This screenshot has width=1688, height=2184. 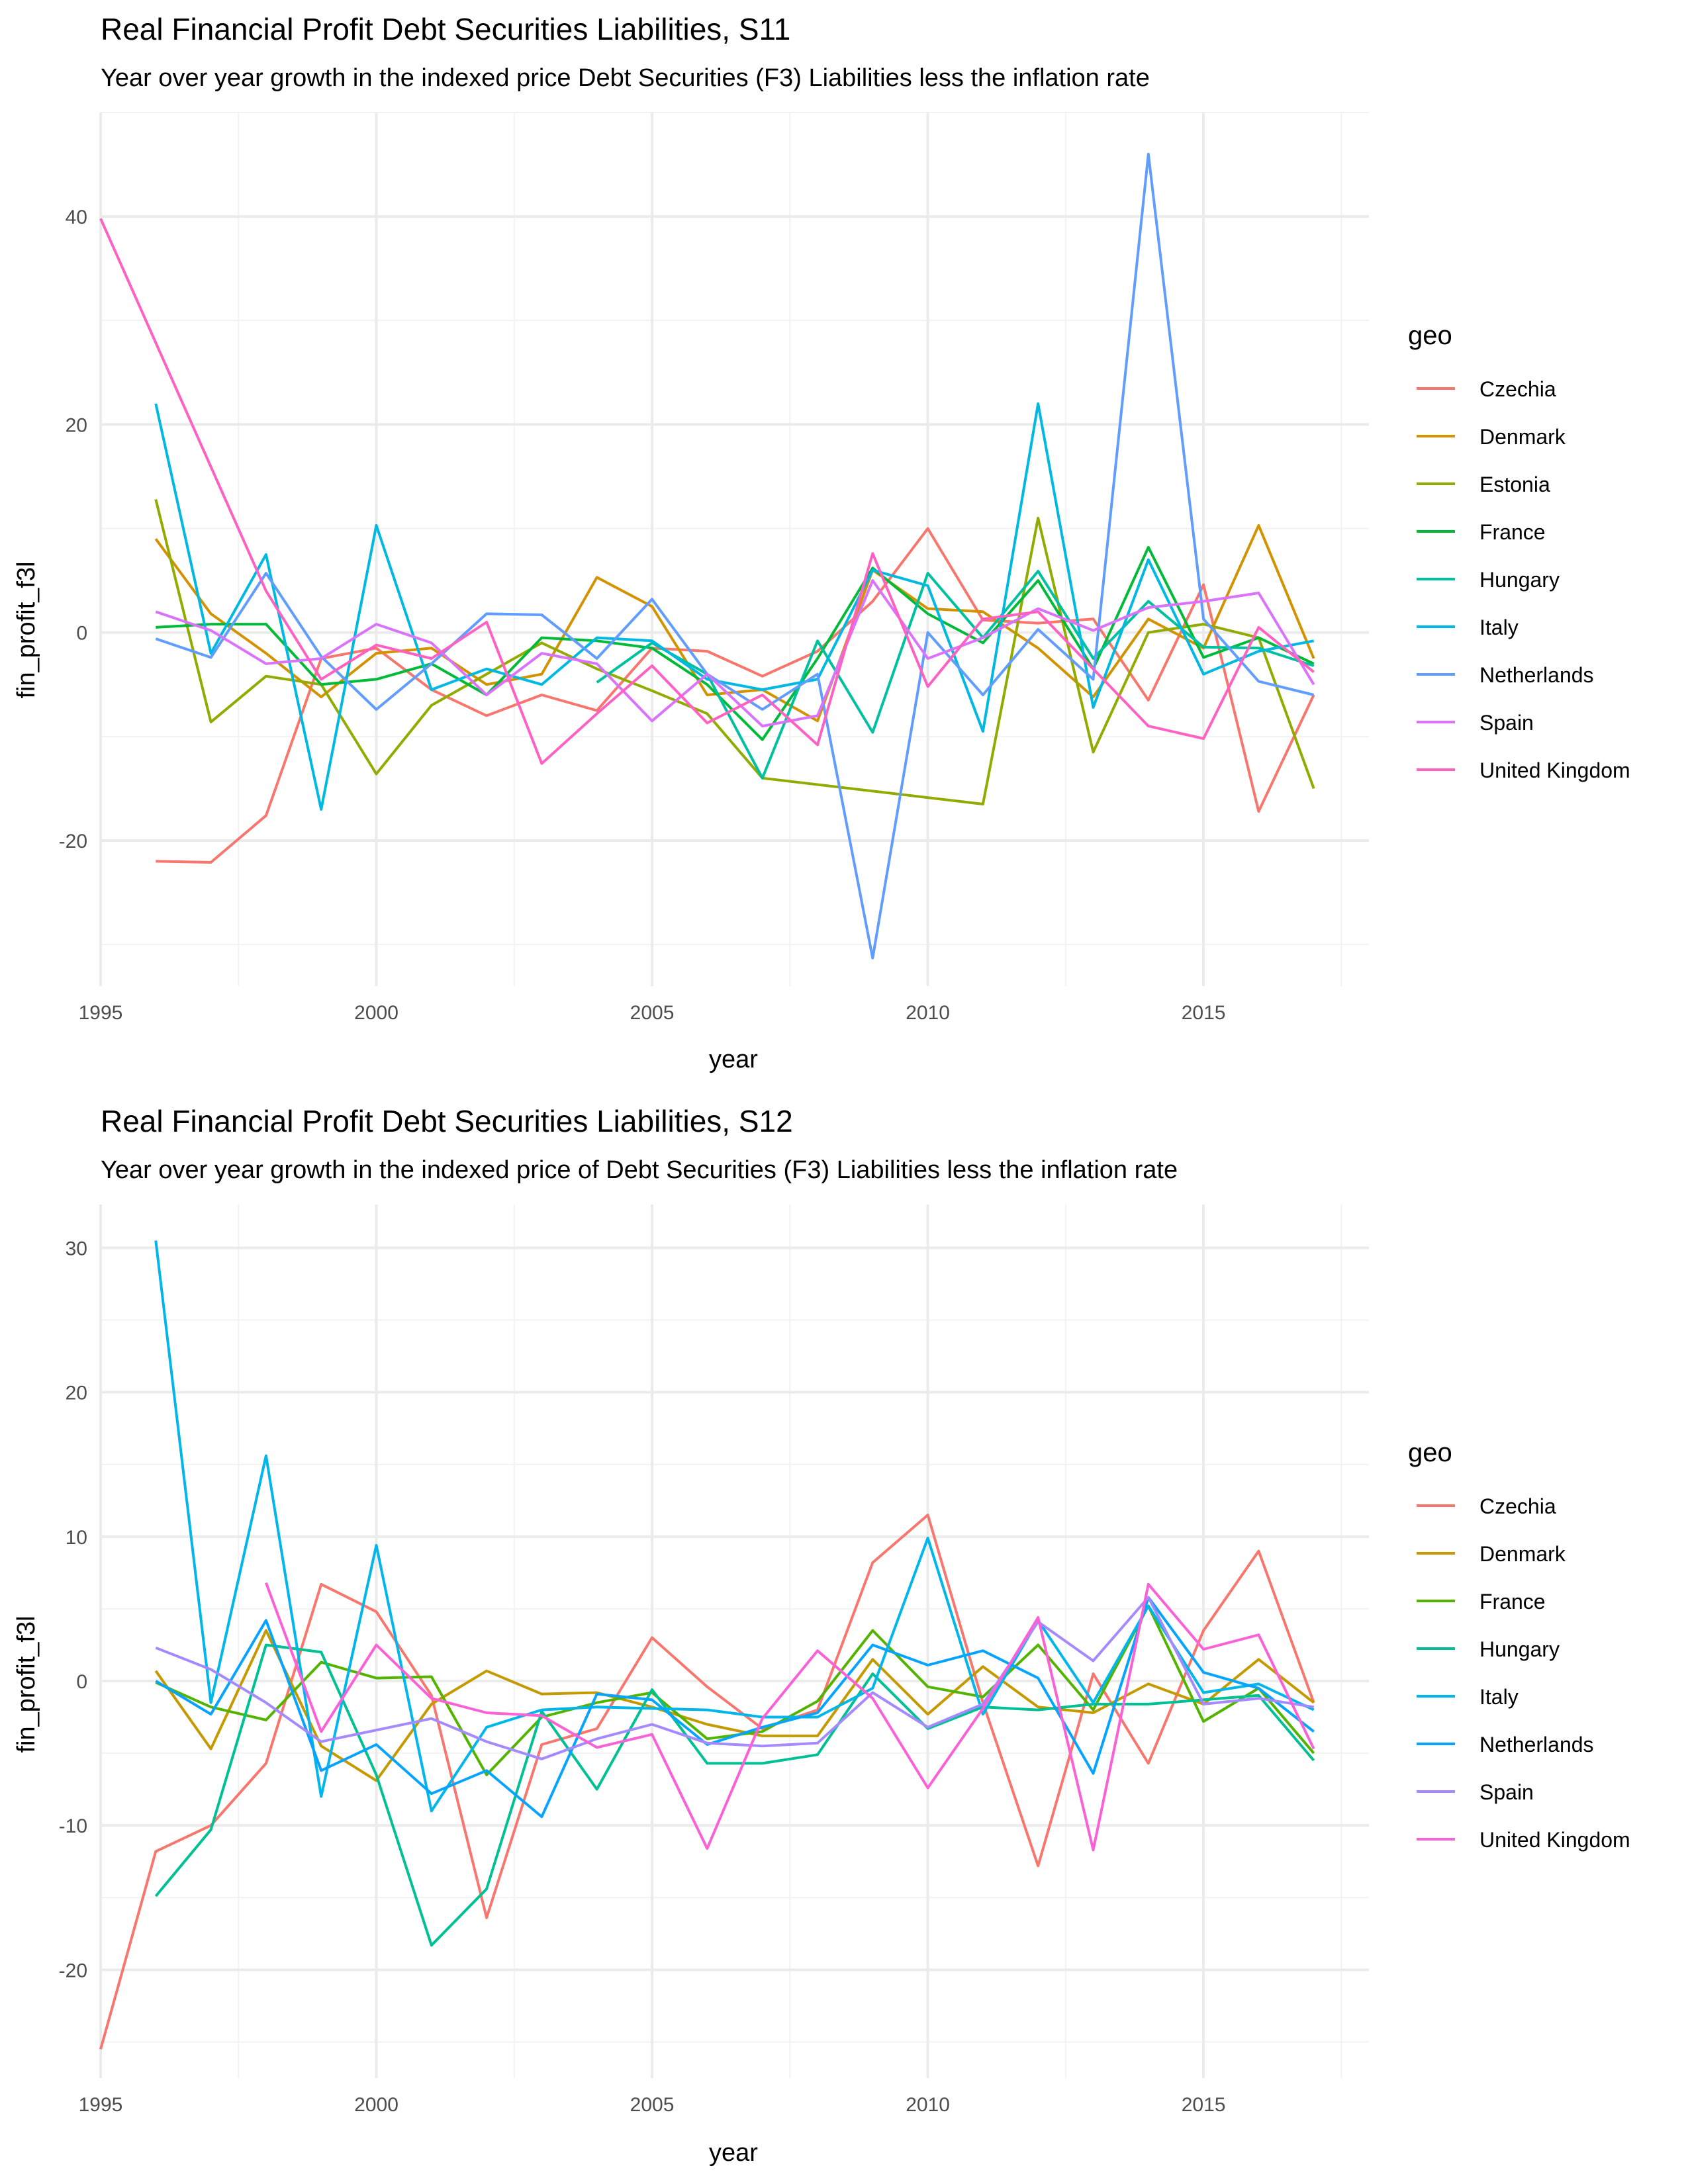 I want to click on y-tick-label: 10, so click(x=76, y=1538).